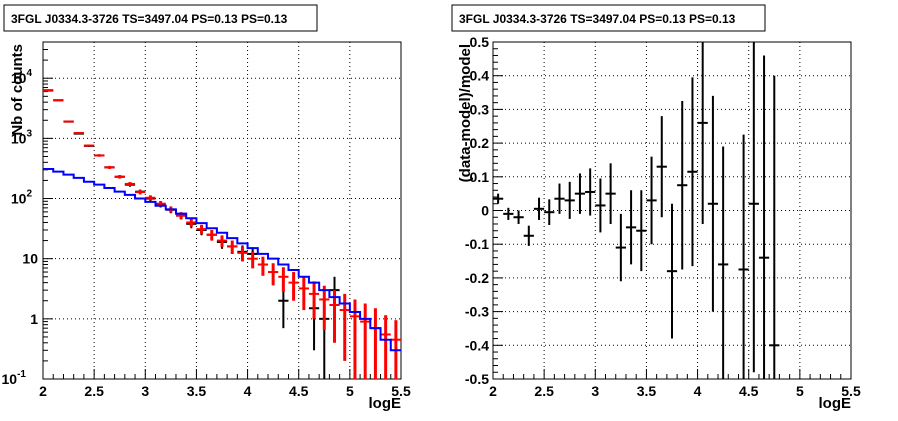 Image resolution: width=898 pixels, height=421 pixels. Describe the element at coordinates (485, 211) in the screenshot. I see `y-tick-label: 0` at that location.